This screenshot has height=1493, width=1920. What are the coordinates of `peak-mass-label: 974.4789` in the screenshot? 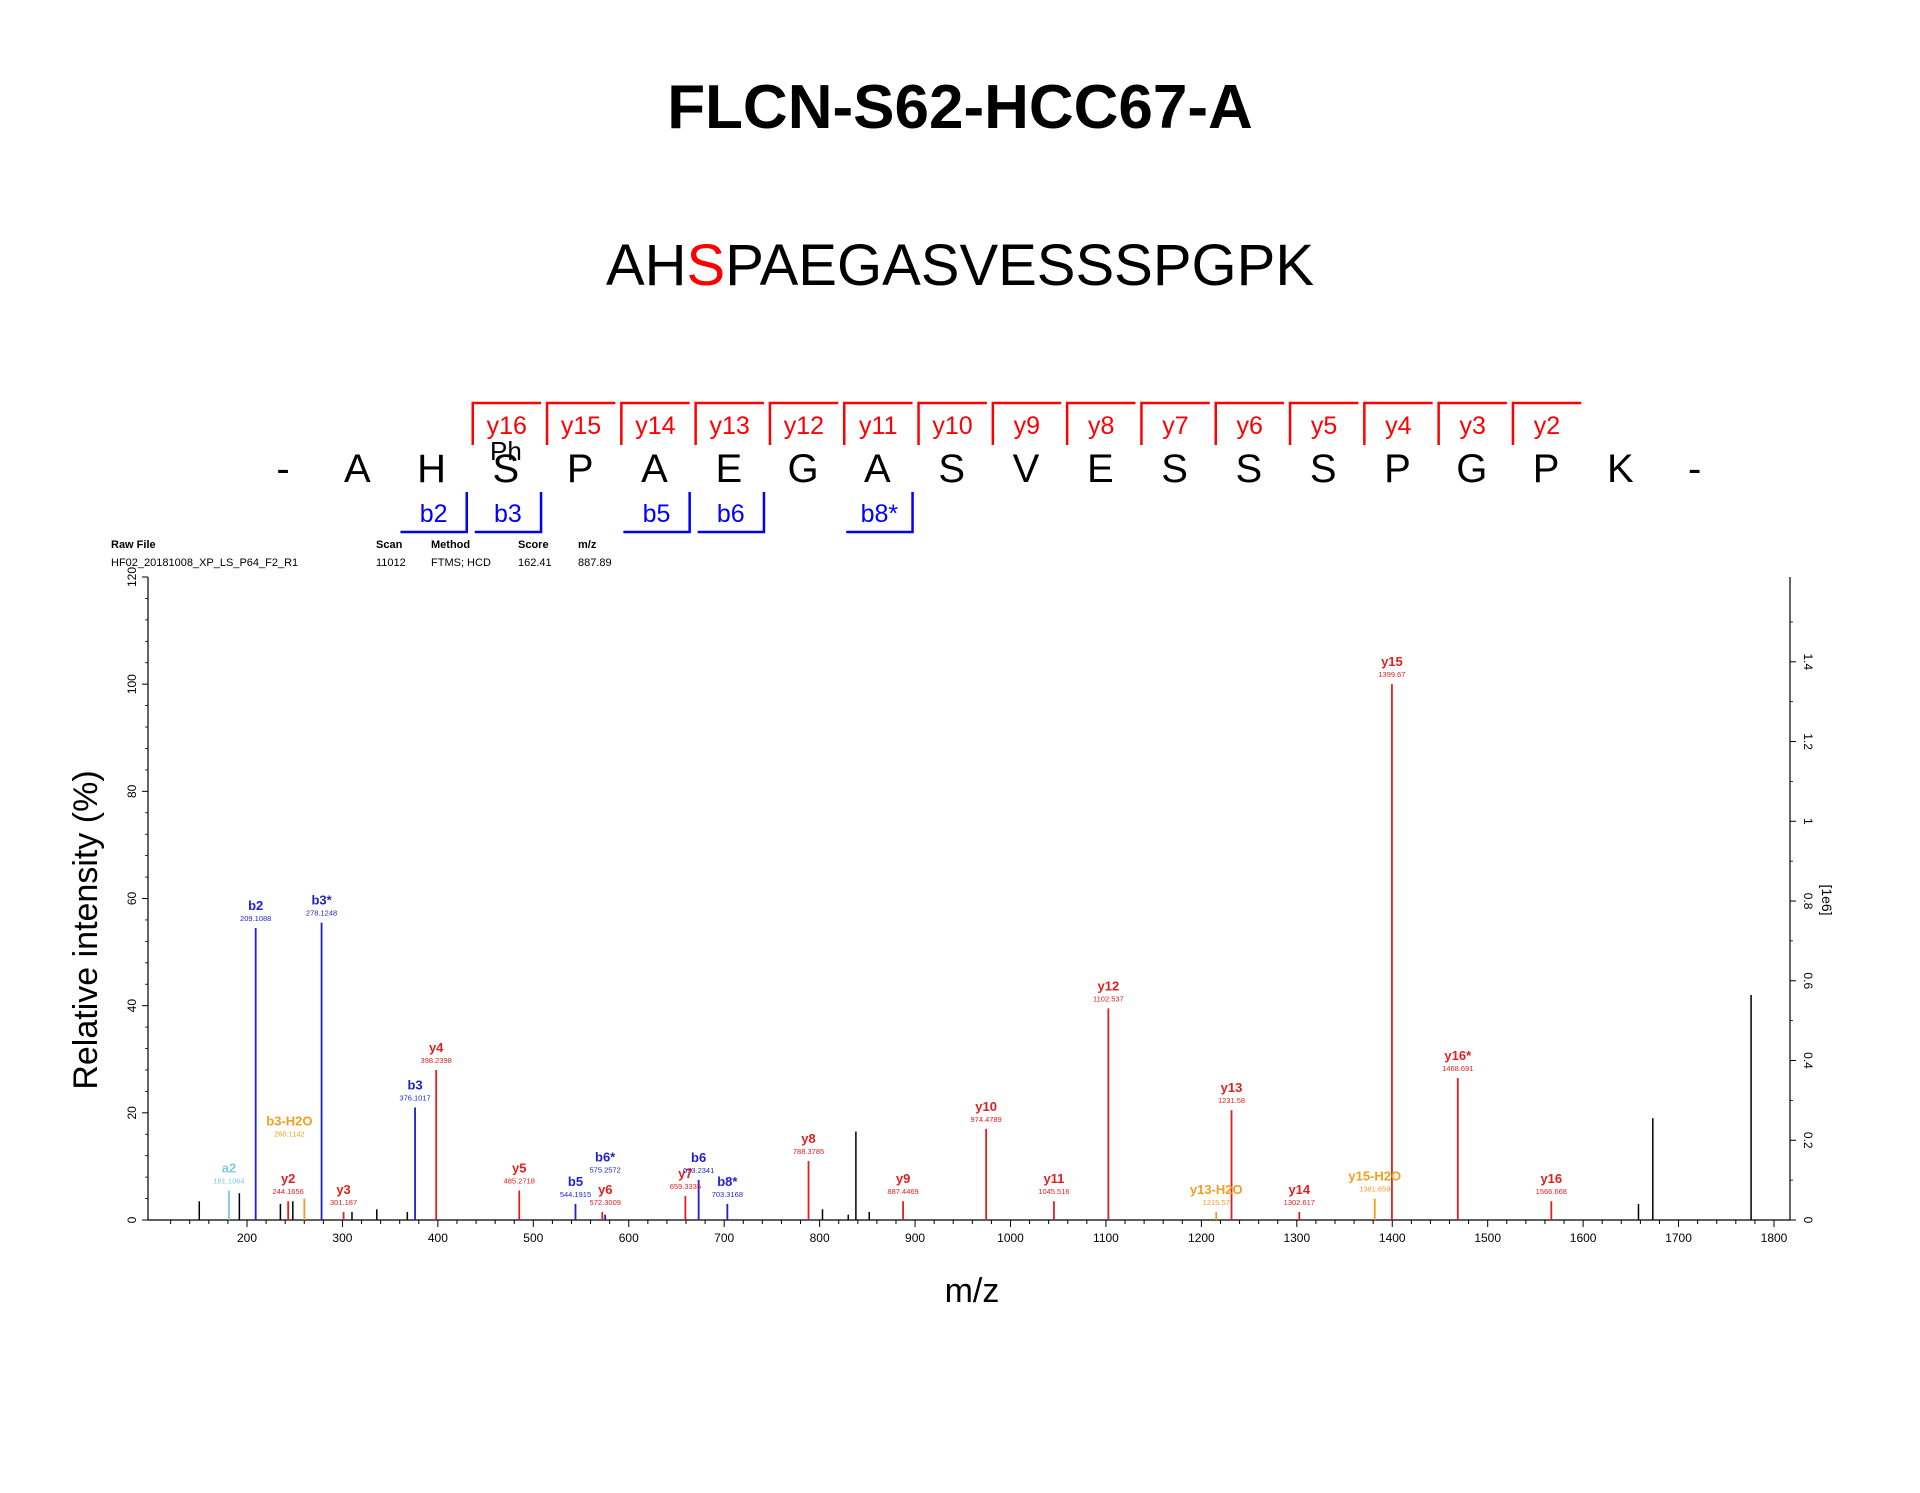 It's located at (985, 1119).